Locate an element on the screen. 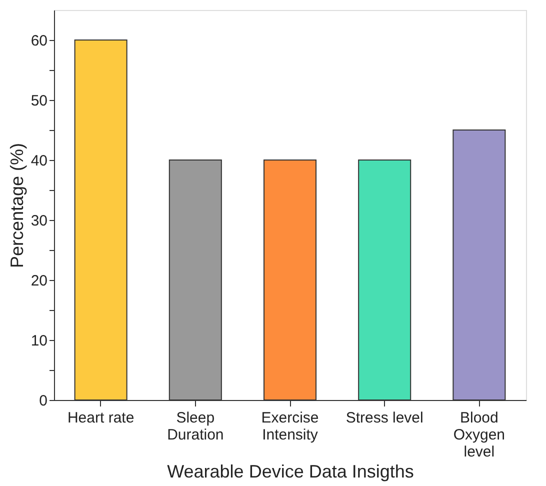 This screenshot has height=486, width=546. x-tick-label: Sleep Duration is located at coordinates (195, 427).